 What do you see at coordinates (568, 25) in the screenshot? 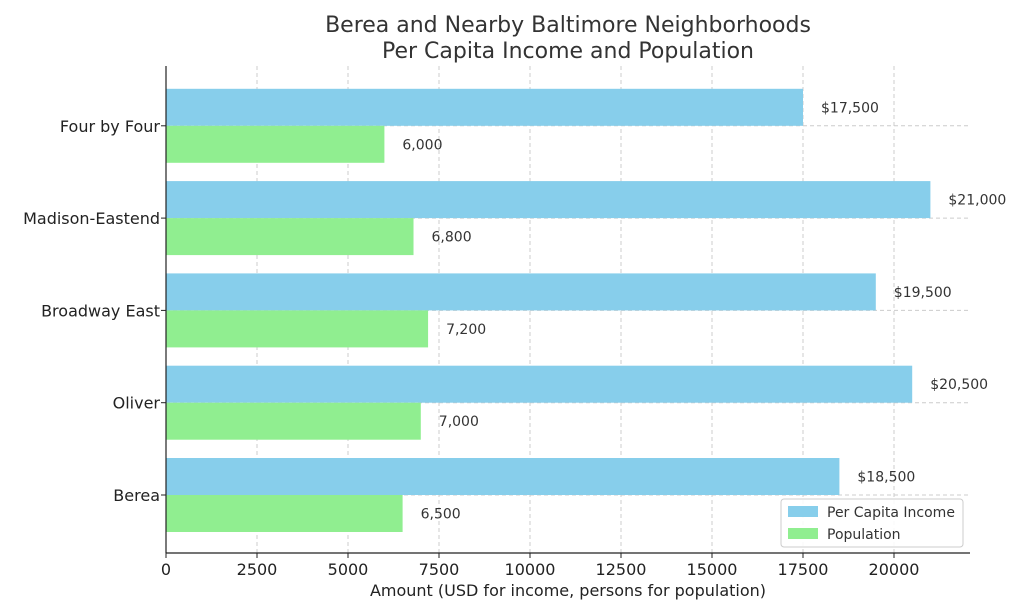
I see `chart-title-line-1: Berea and Nearby Baltimore Neighborhoods` at bounding box center [568, 25].